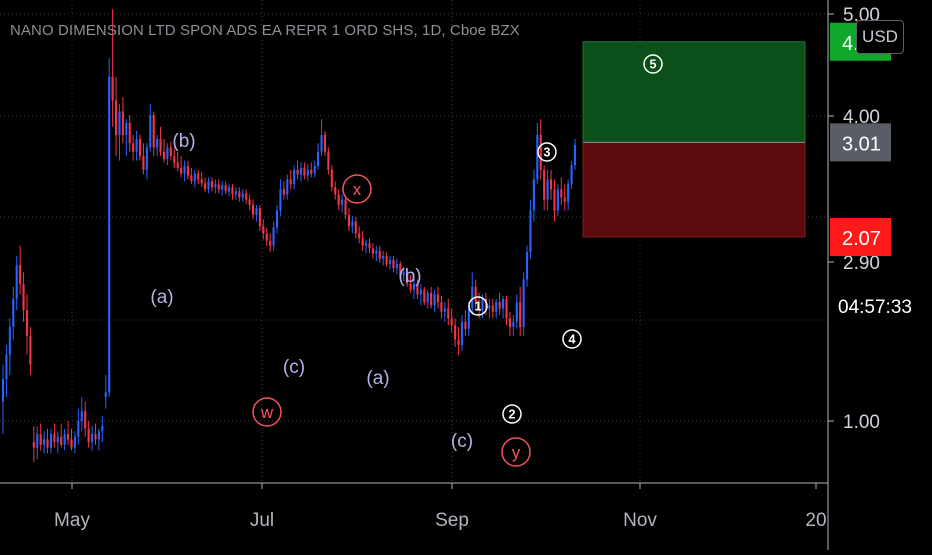 This screenshot has width=932, height=555. I want to click on wave-label: (c), so click(462, 441).